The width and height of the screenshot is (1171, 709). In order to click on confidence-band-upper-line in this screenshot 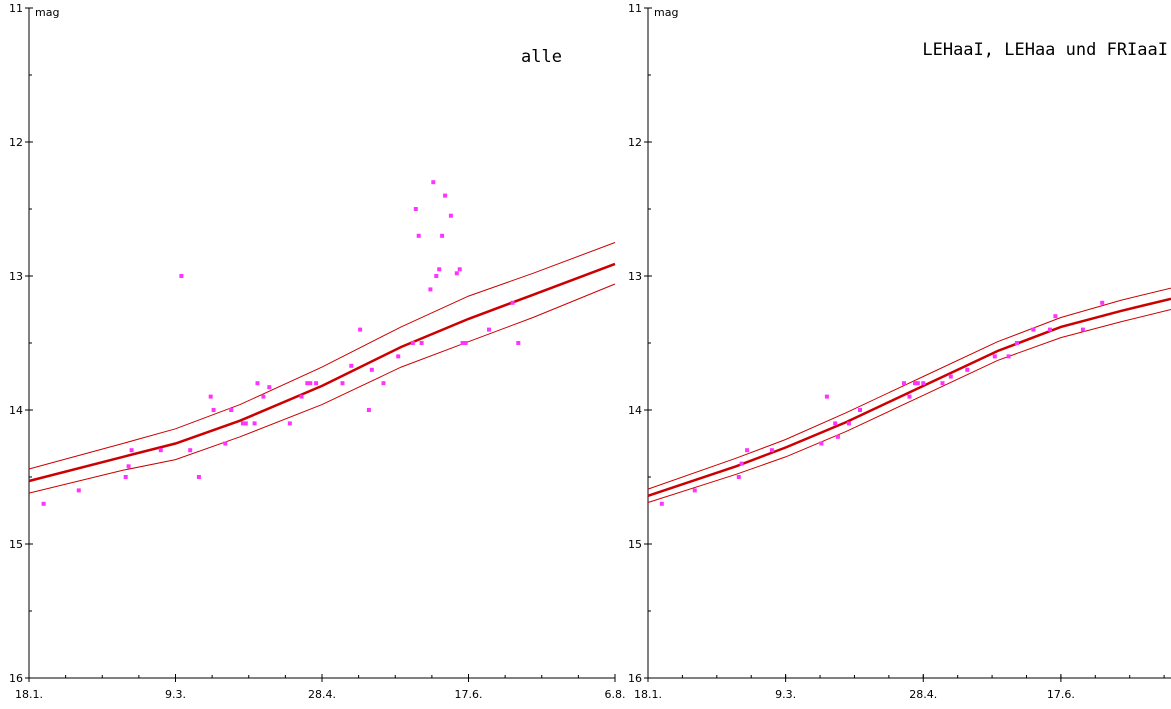, I will do `click(909, 388)`.